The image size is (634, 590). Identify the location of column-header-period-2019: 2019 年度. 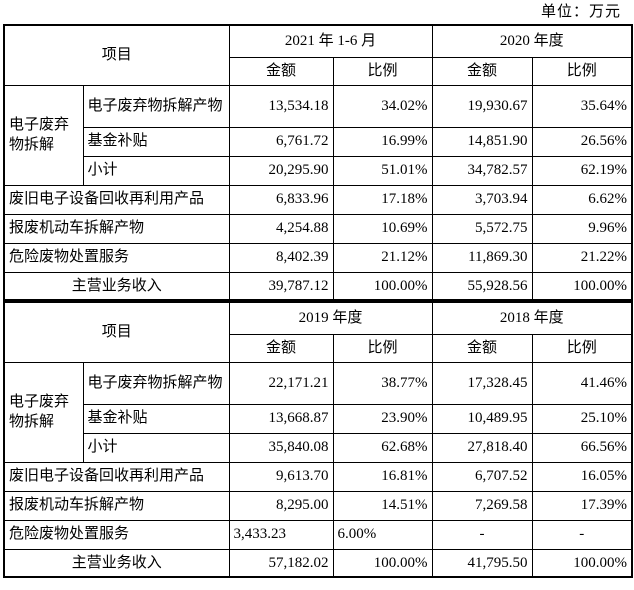
(330, 318).